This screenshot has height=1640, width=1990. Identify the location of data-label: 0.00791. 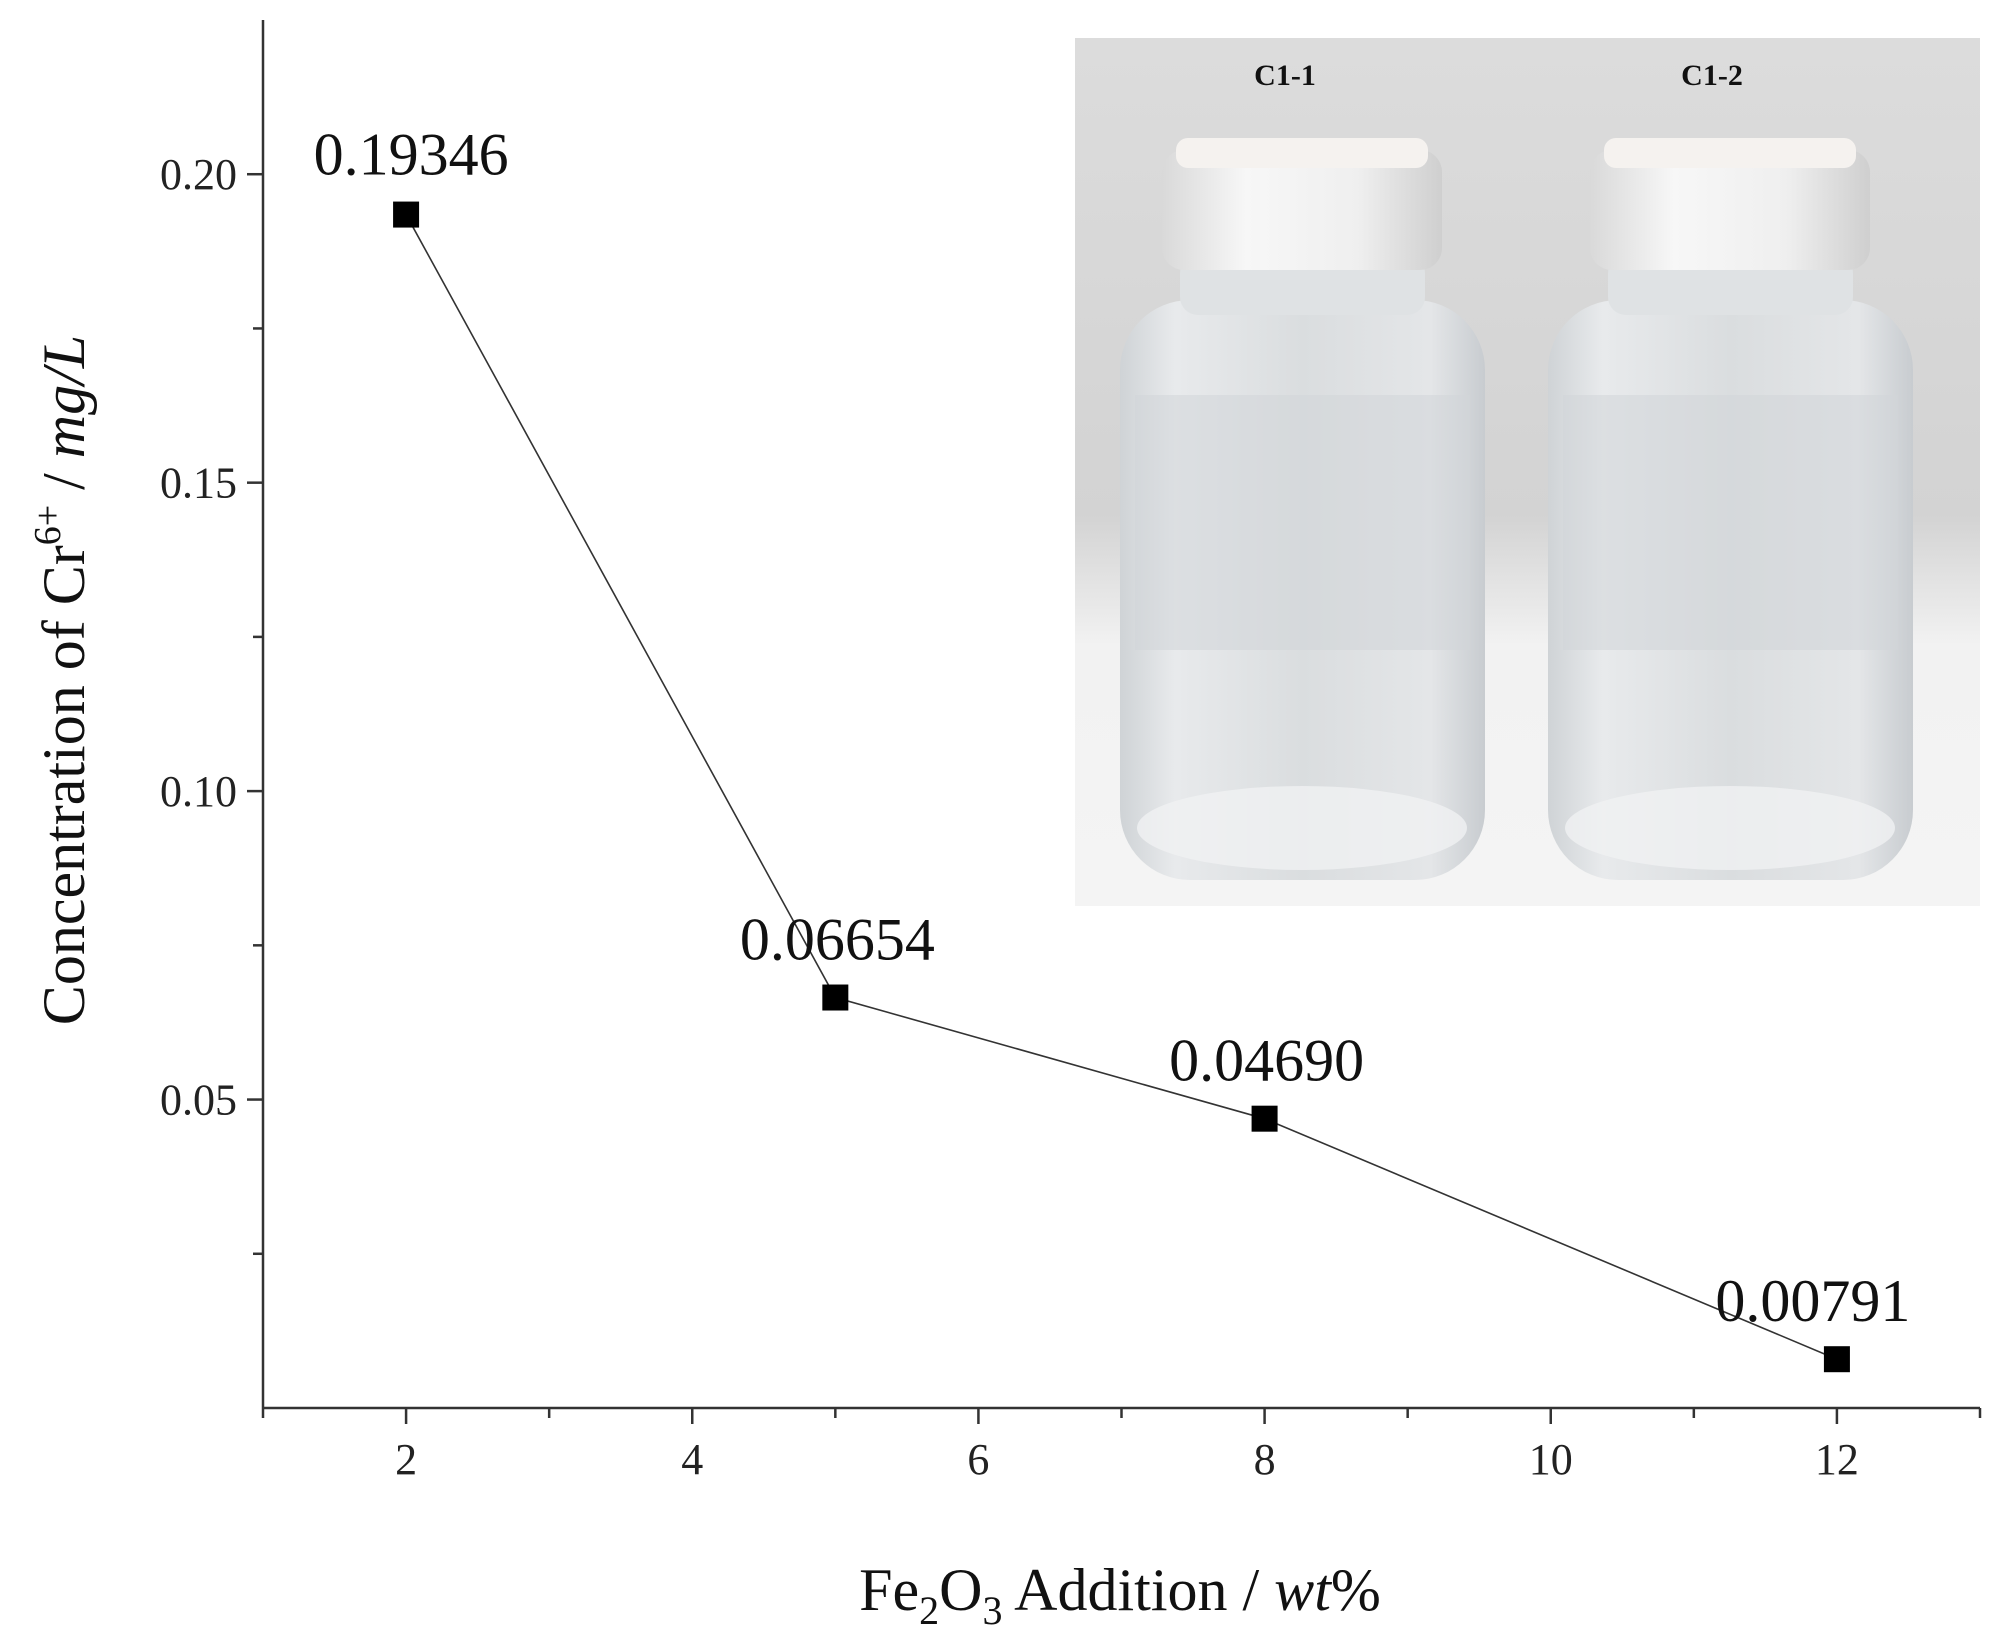
(1812, 1301).